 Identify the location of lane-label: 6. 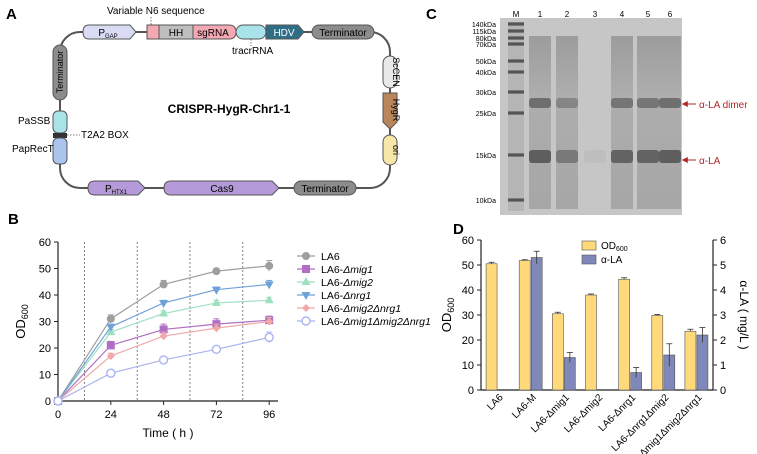
(670, 14).